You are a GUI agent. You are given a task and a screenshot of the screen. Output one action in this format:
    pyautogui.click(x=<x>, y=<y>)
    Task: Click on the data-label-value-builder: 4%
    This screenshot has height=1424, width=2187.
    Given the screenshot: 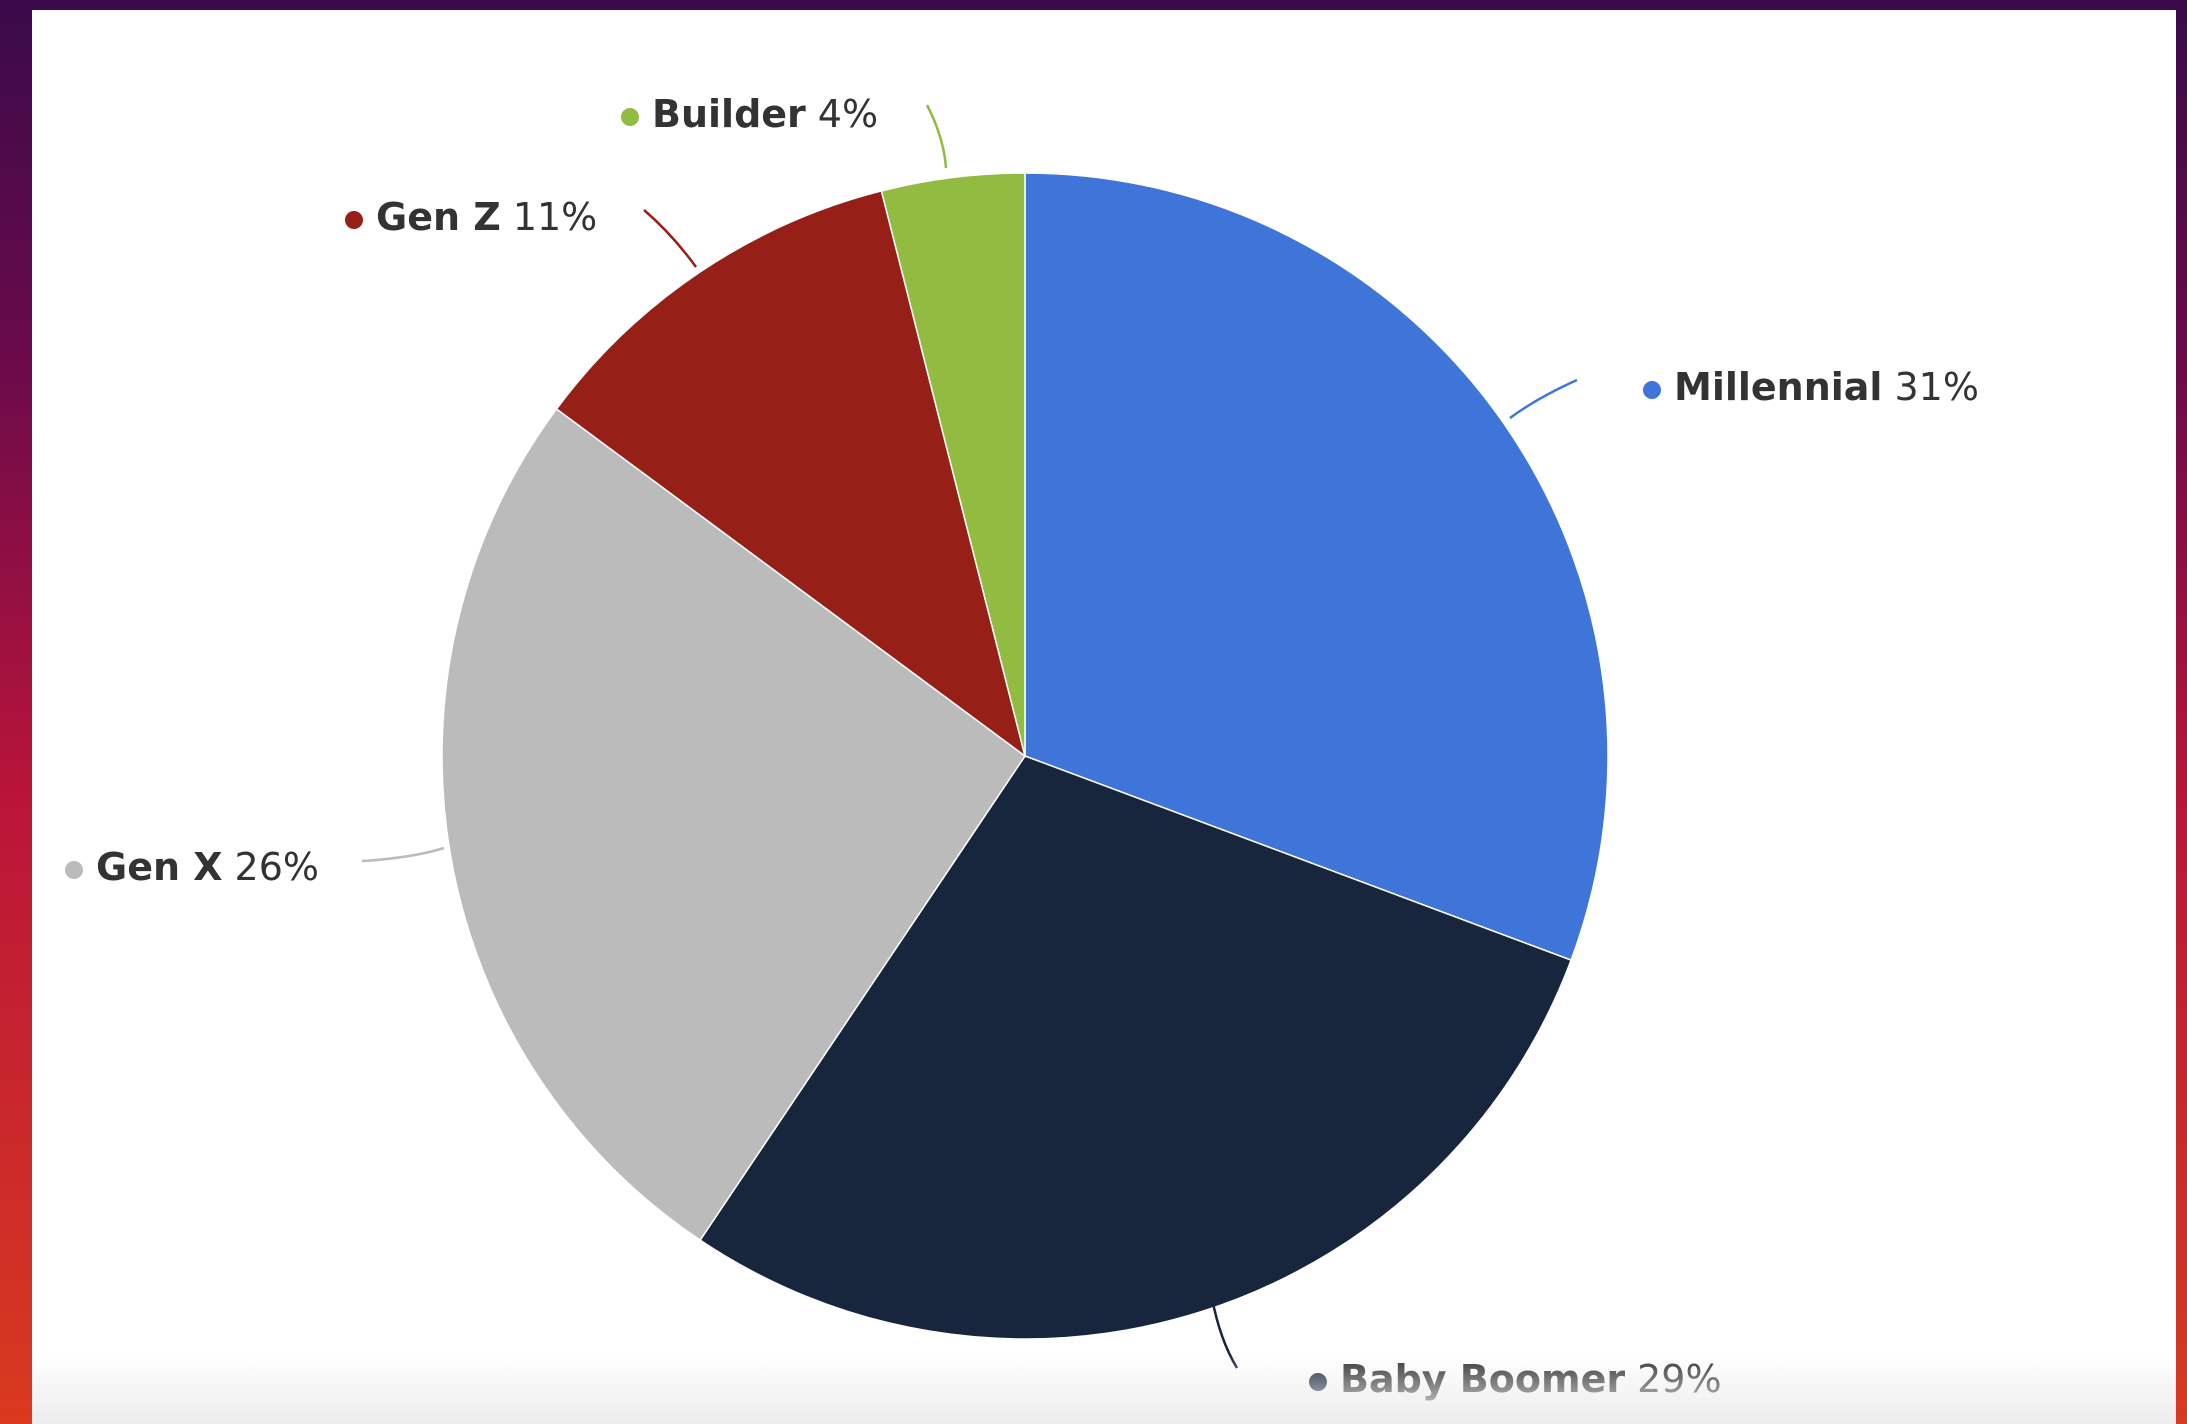 What is the action you would take?
    pyautogui.click(x=848, y=114)
    